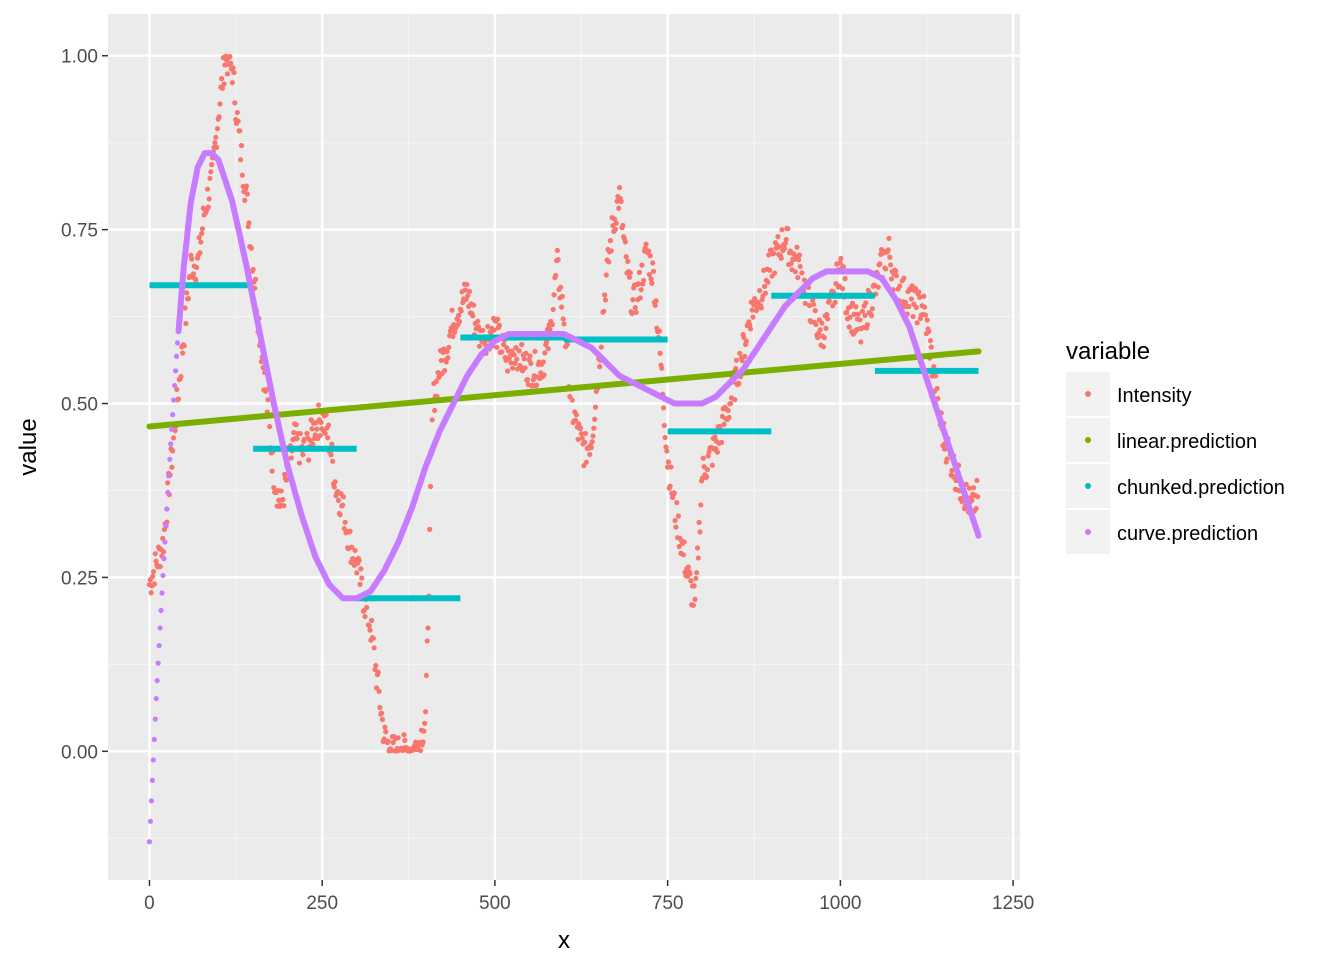 Image resolution: width=1344 pixels, height=960 pixels. Describe the element at coordinates (79, 752) in the screenshot. I see `y-tick-label: 0.00` at that location.